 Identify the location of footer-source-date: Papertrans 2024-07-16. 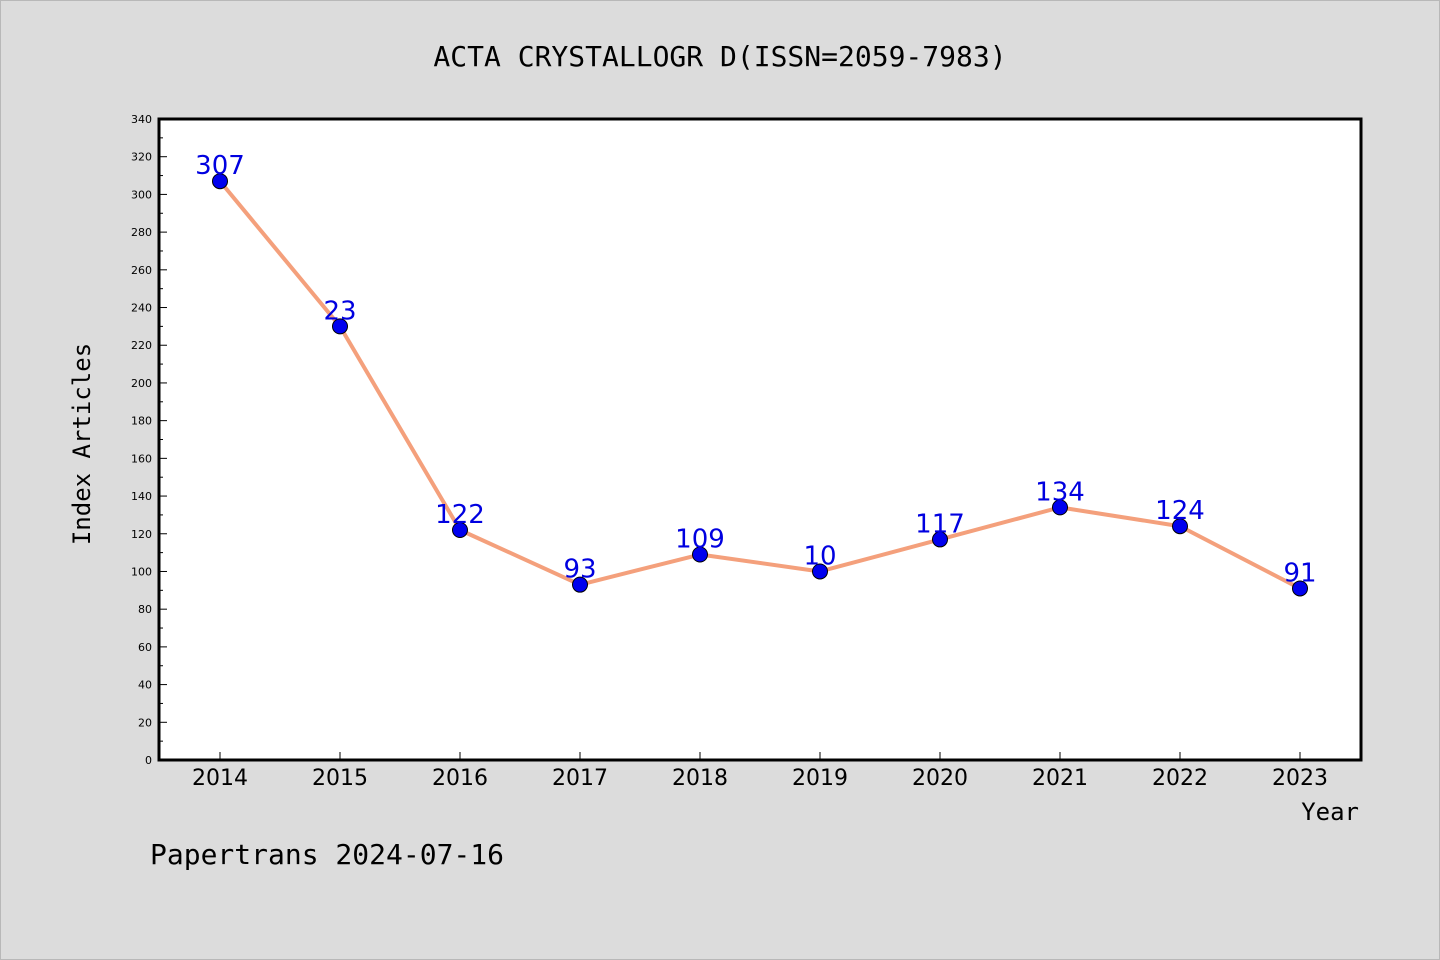
(327, 854).